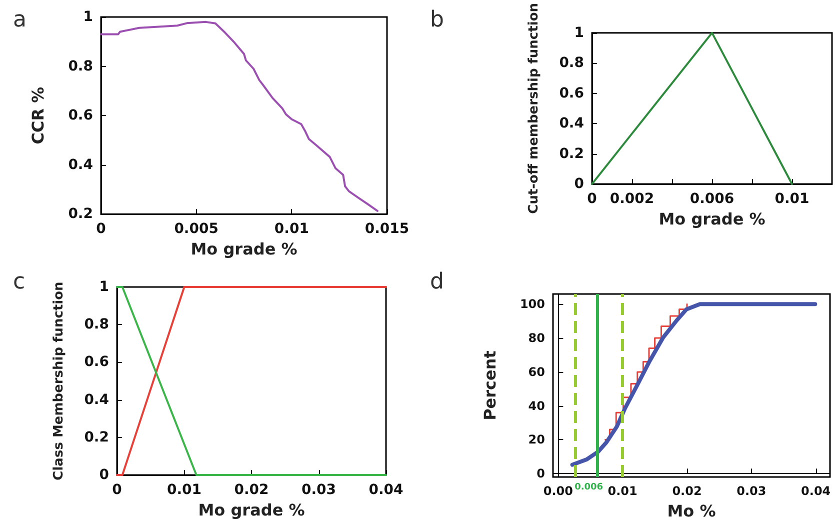 The width and height of the screenshot is (835, 525). I want to click on chart-title: d, so click(437, 282).